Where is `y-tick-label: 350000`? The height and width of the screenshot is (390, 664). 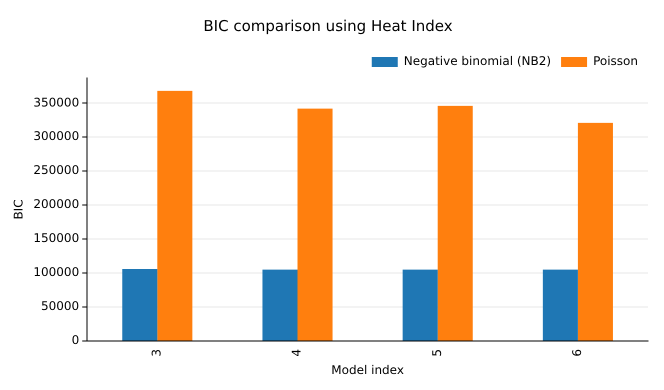
y-tick-label: 350000 is located at coordinates (56, 102).